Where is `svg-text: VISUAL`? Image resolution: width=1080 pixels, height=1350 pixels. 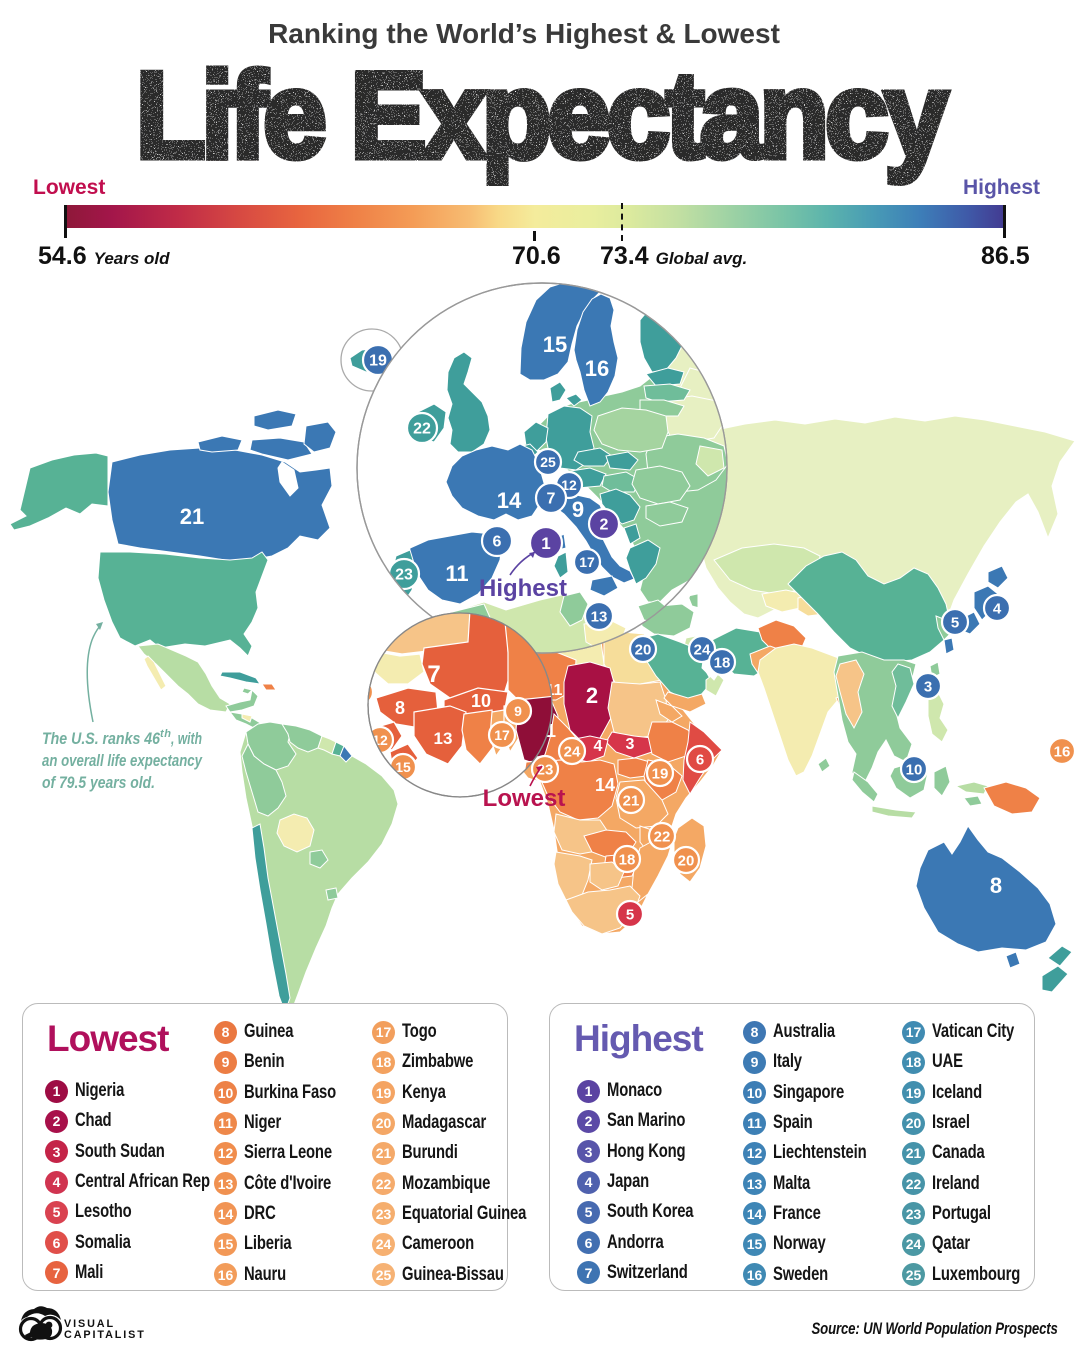
svg-text: VISUAL is located at coordinates (89, 1324).